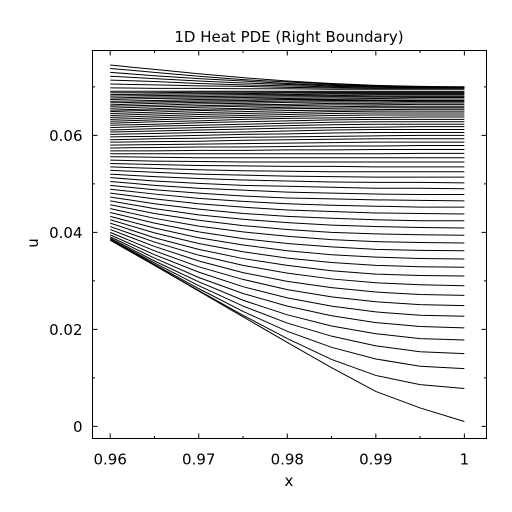 The image size is (512, 512). What do you see at coordinates (289, 481) in the screenshot?
I see `x-axis-label: x` at bounding box center [289, 481].